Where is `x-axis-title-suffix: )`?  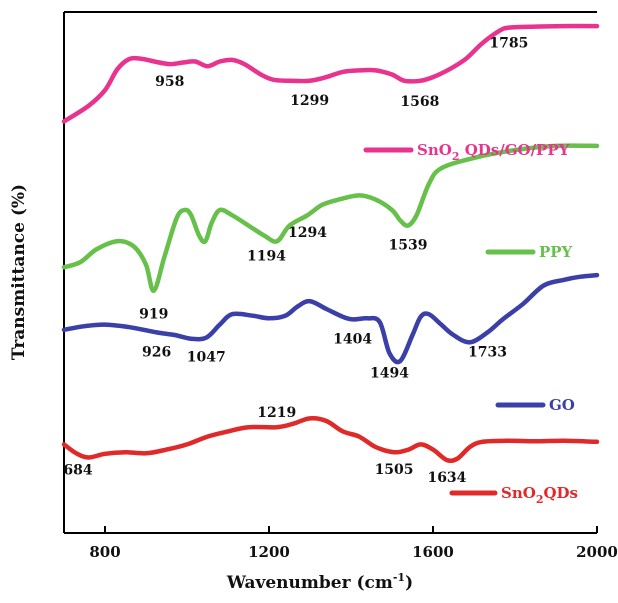
x-axis-title-suffix: ) is located at coordinates (409, 583).